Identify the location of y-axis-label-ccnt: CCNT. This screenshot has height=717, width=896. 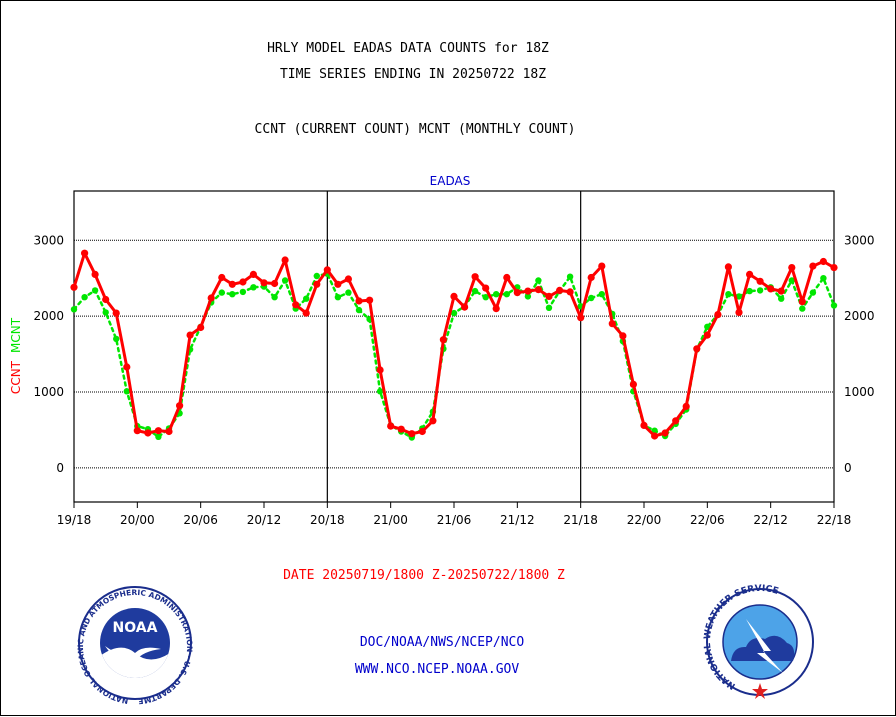
(16, 377).